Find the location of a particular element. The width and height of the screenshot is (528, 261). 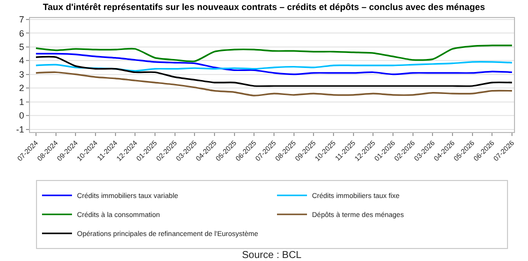

y-tick-label: 5 is located at coordinates (21, 47).